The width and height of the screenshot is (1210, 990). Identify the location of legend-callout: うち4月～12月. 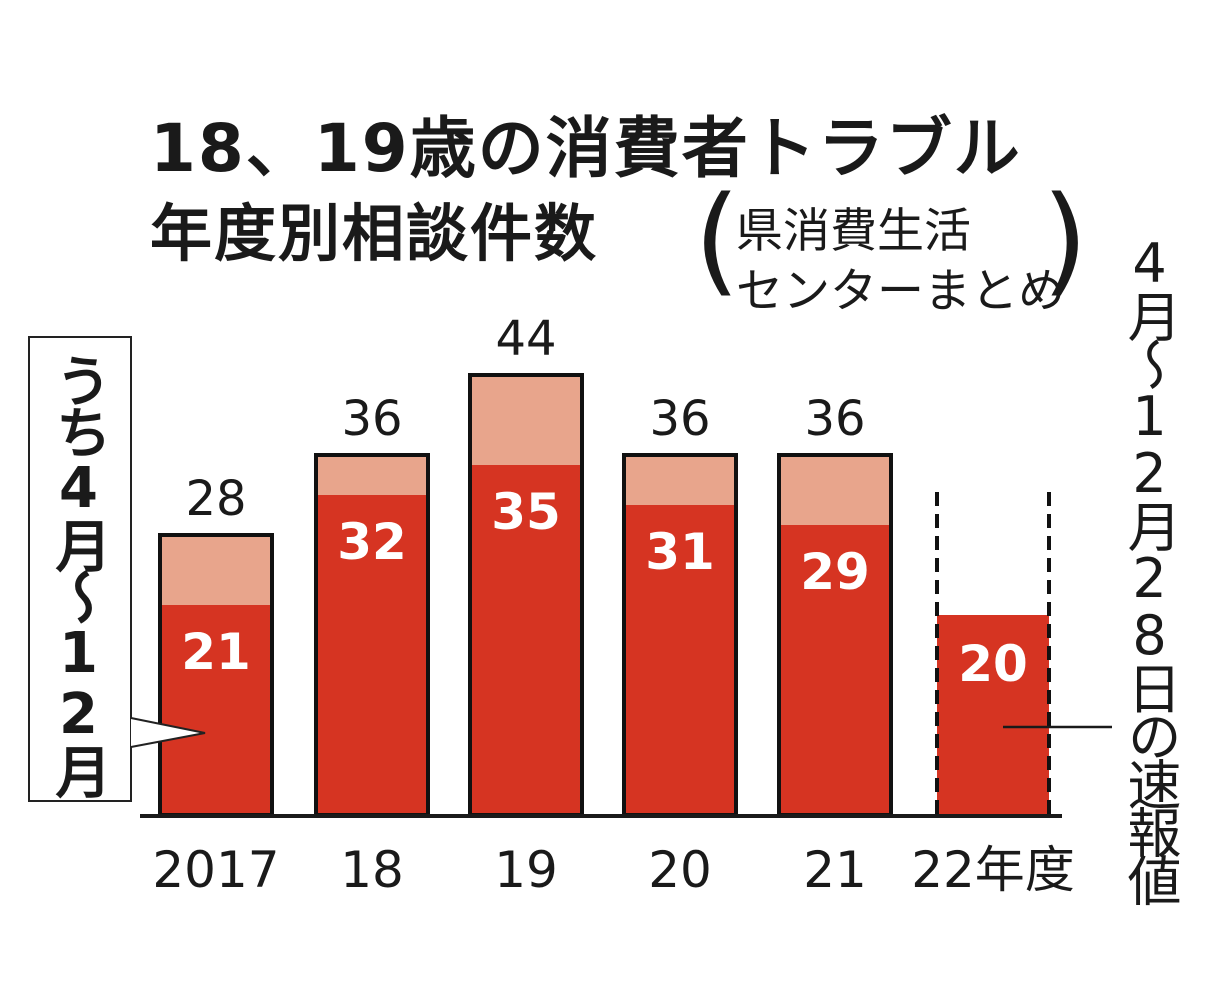
(80, 569).